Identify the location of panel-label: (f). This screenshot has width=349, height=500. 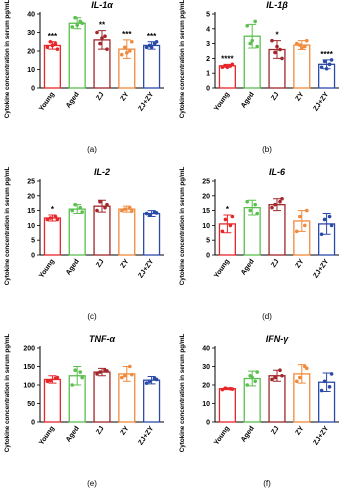
(267, 483).